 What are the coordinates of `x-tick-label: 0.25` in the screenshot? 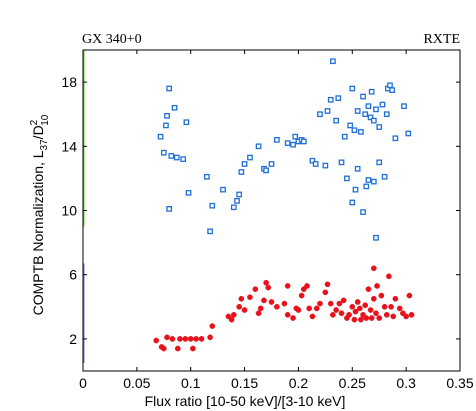 It's located at (352, 383).